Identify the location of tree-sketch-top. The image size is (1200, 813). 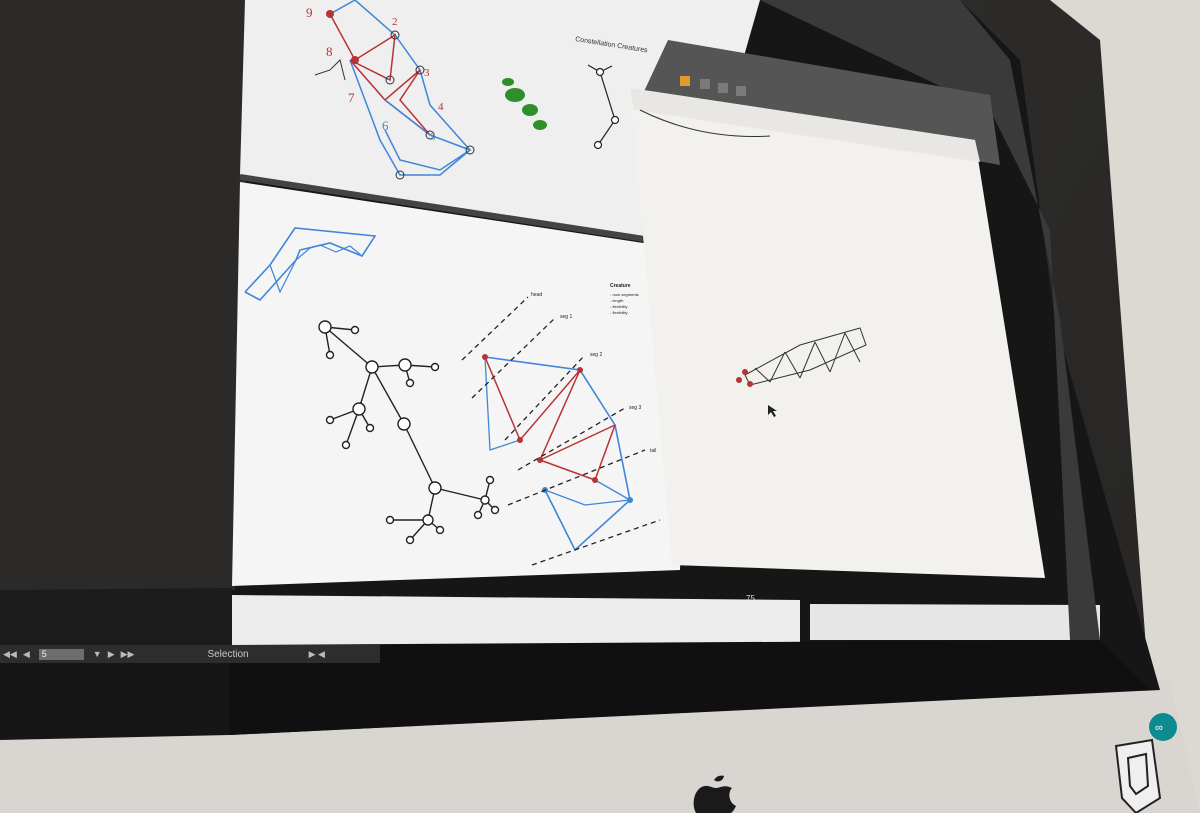
(603, 107).